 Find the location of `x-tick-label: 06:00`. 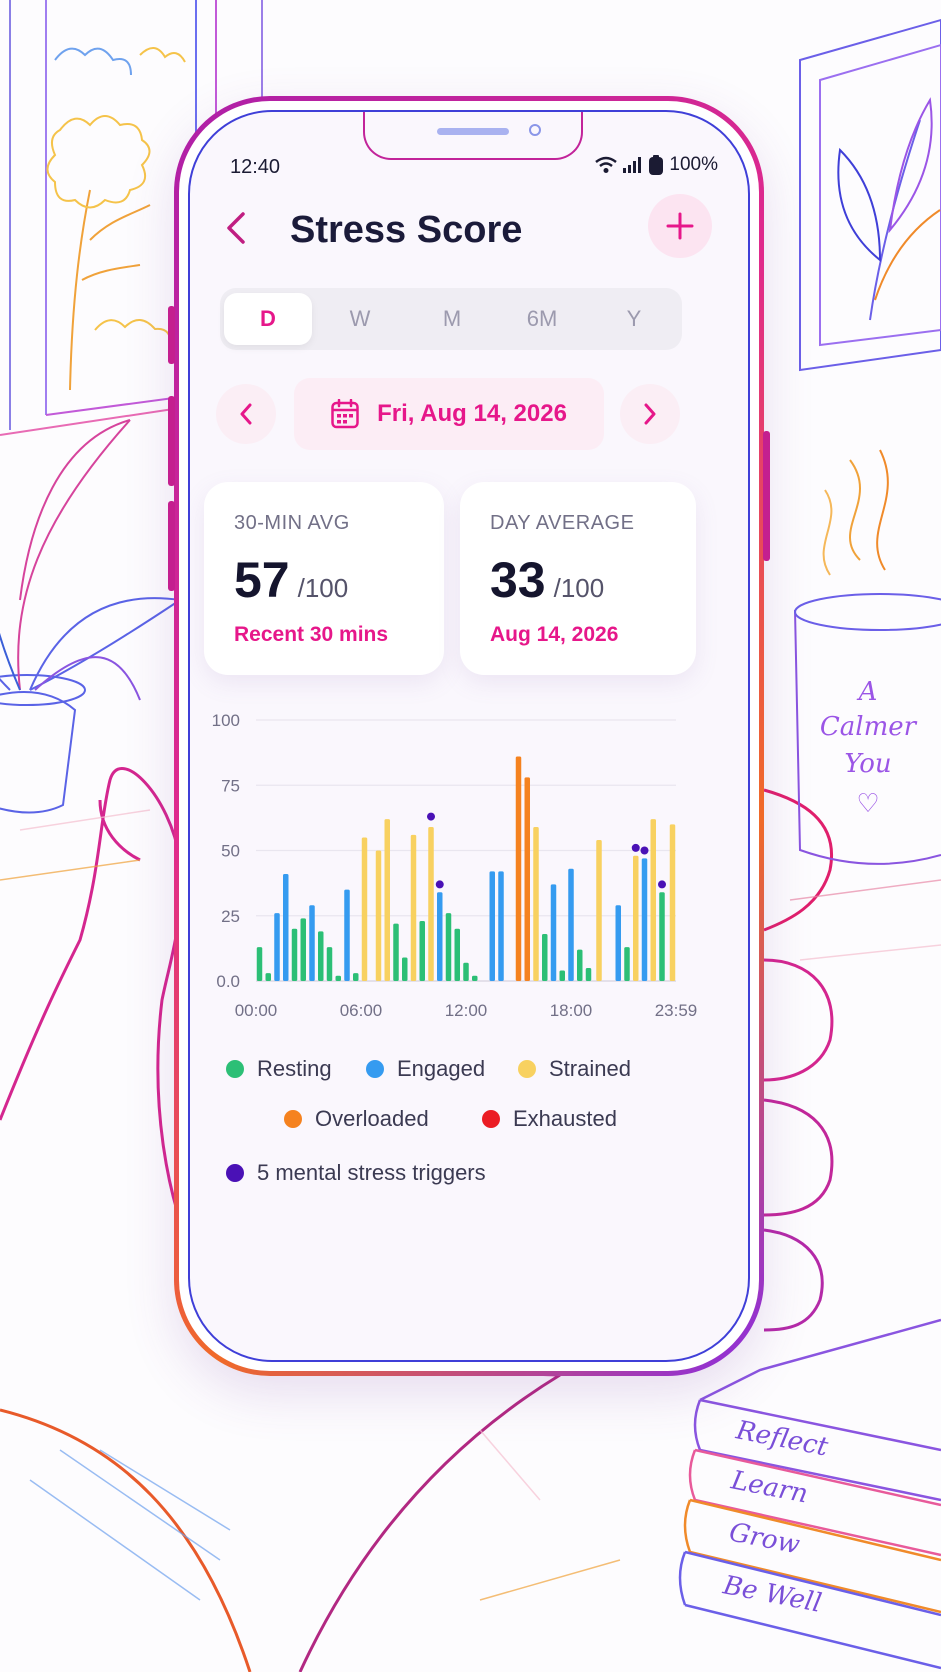

x-tick-label: 06:00 is located at coordinates (361, 1010).